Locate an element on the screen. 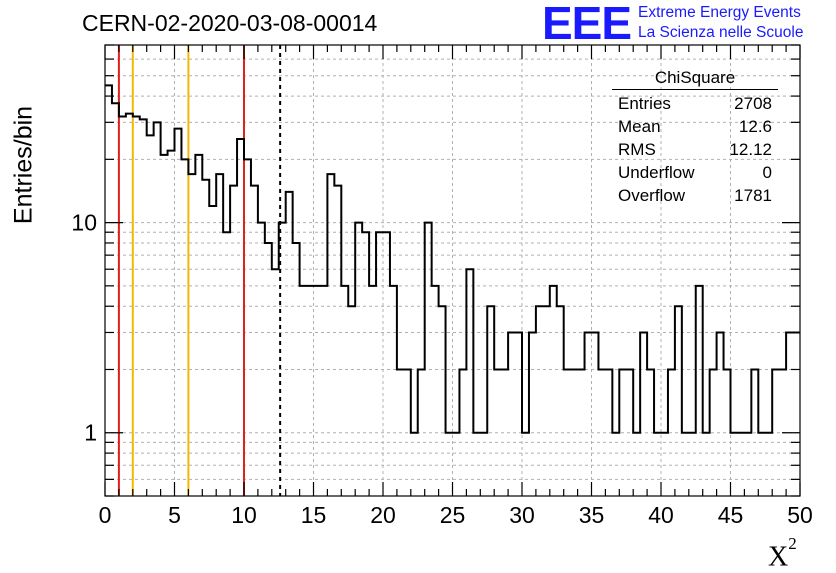  x-tick-label: 45 is located at coordinates (731, 515).